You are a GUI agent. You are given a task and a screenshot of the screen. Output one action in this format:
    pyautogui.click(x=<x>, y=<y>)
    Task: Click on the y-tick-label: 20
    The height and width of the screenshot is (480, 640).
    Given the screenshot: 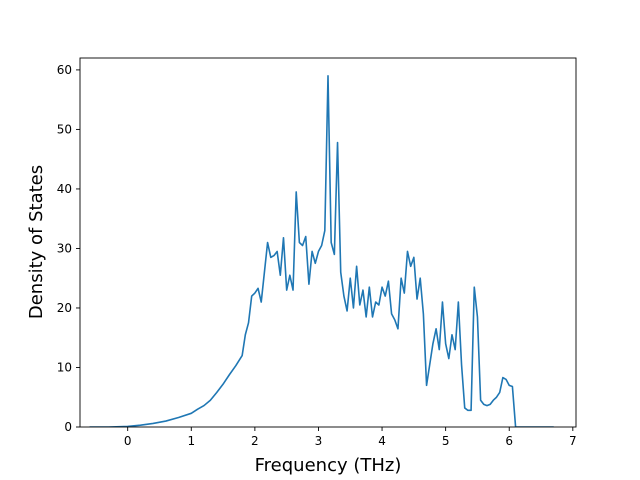 What is the action you would take?
    pyautogui.click(x=64, y=308)
    